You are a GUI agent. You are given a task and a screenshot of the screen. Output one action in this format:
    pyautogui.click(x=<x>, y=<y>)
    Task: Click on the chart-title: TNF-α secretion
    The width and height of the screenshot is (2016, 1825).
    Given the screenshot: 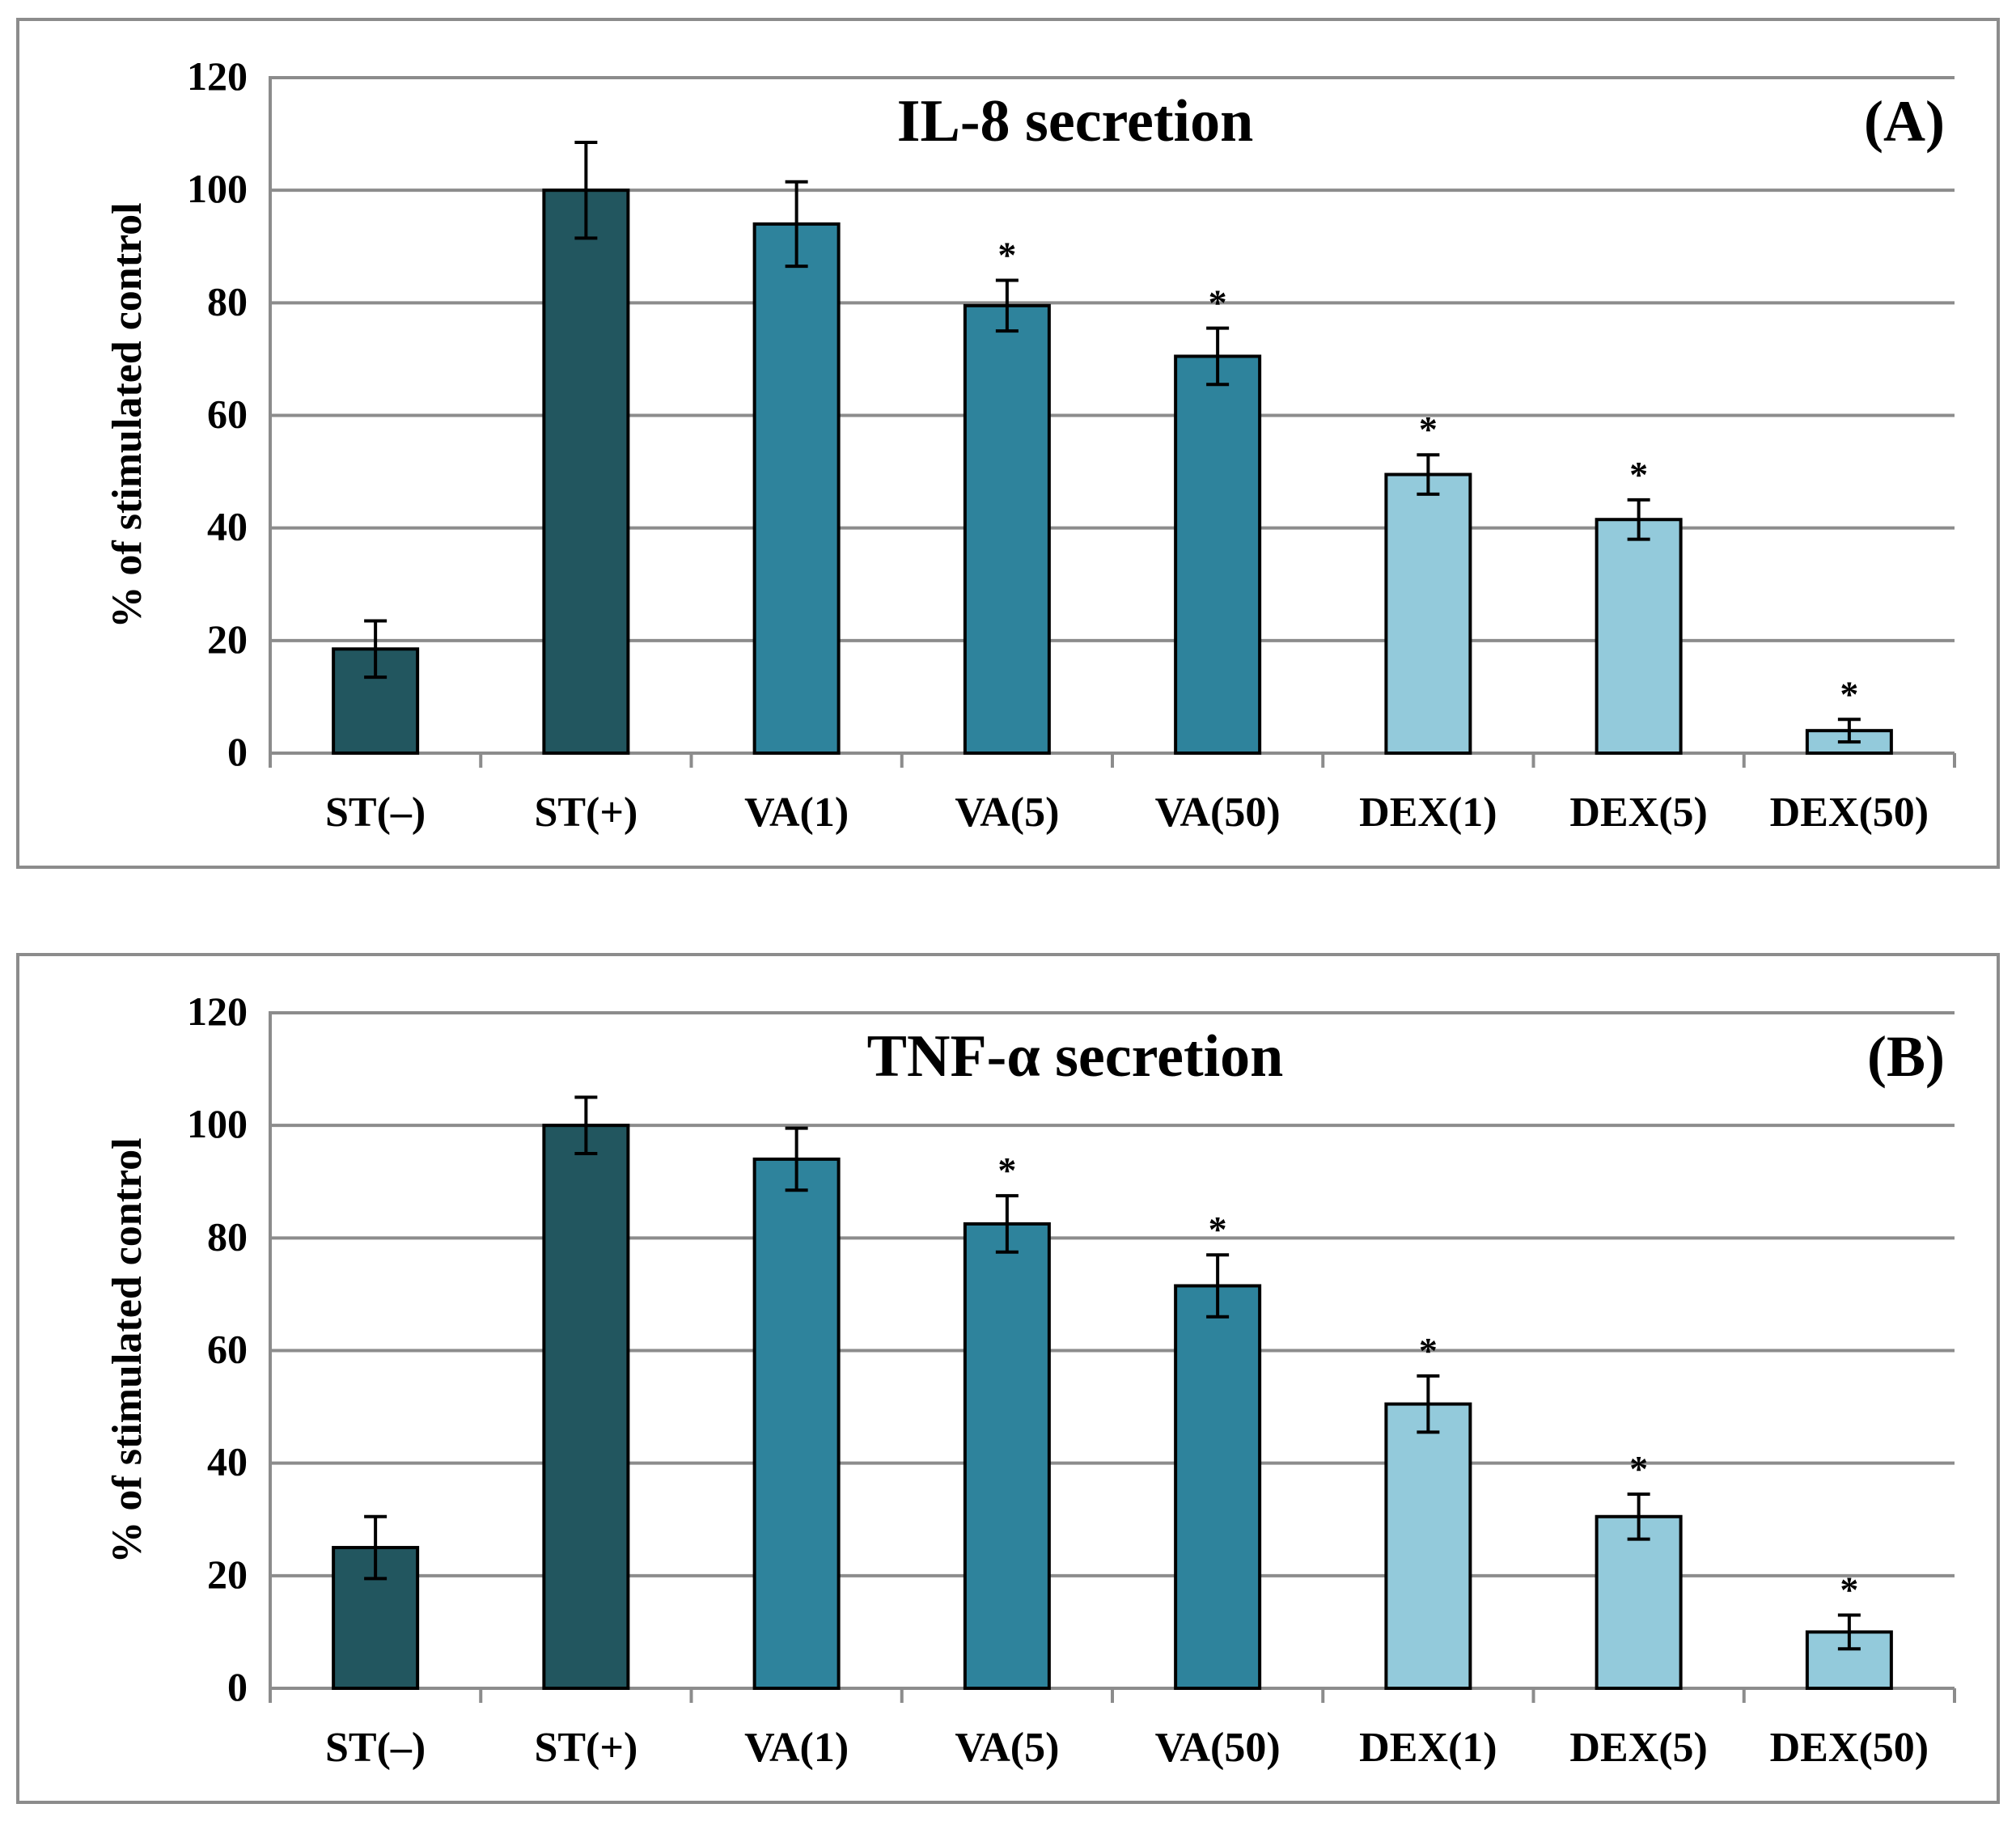 What is the action you would take?
    pyautogui.click(x=1075, y=1056)
    